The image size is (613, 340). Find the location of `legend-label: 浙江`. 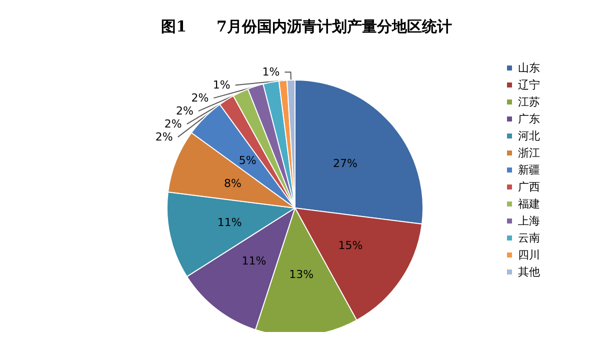

legend-label: 浙江 is located at coordinates (529, 153).